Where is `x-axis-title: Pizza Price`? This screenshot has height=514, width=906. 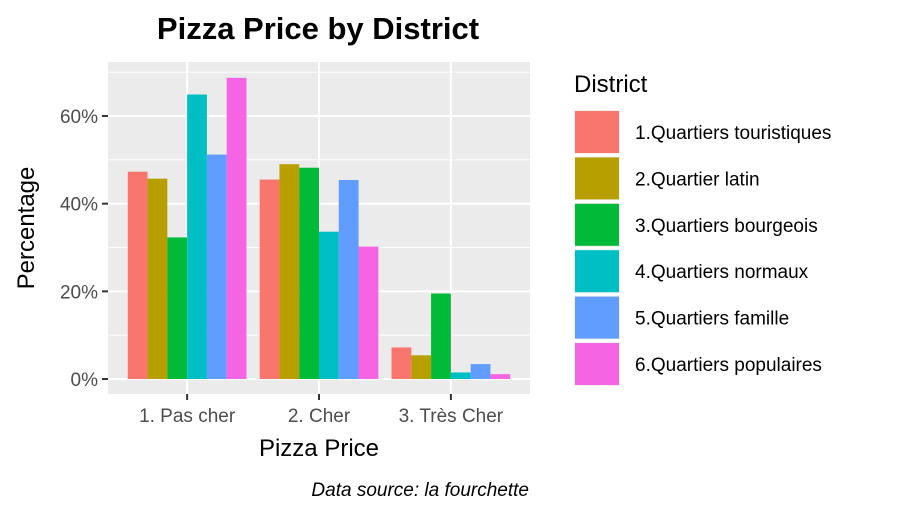
x-axis-title: Pizza Price is located at coordinates (319, 448).